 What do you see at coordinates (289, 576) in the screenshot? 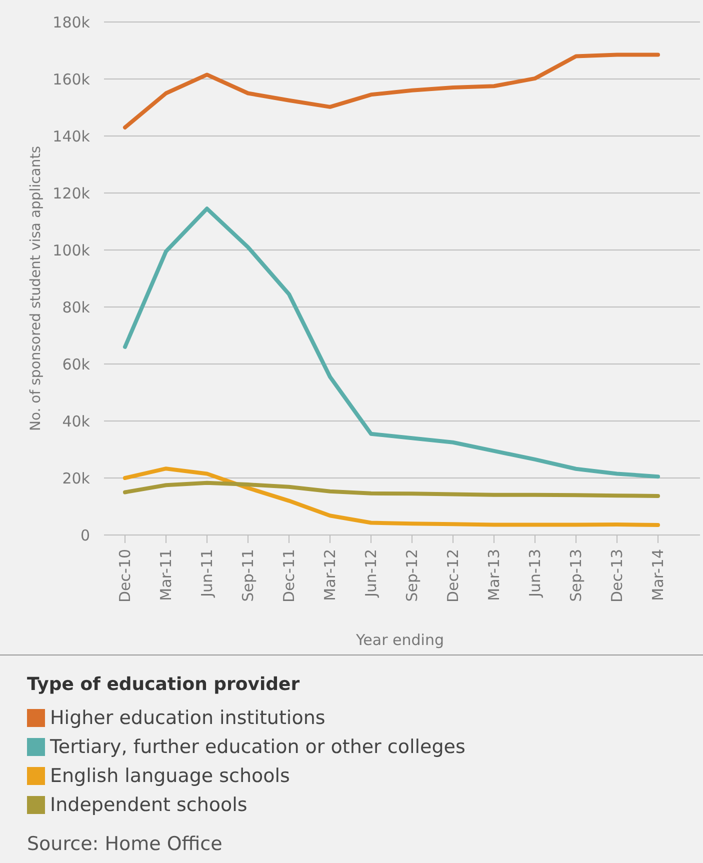
I see `x-tick-label: Dec-11` at bounding box center [289, 576].